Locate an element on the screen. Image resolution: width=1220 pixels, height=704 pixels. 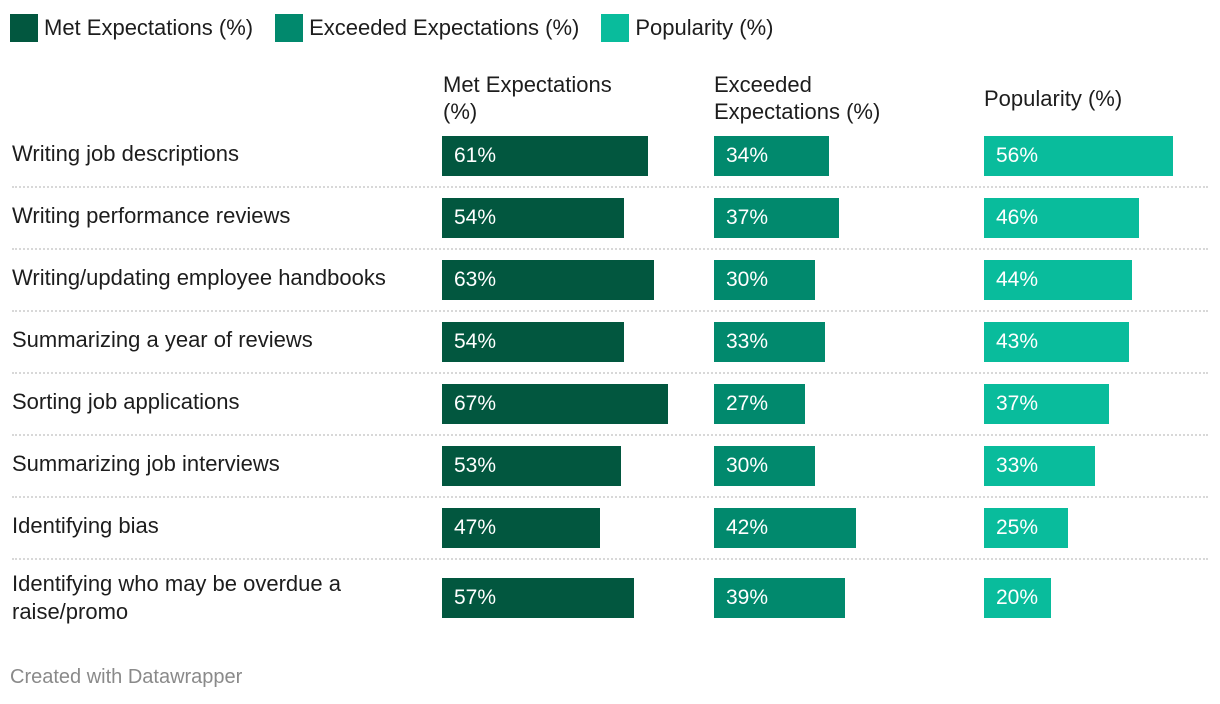
bar-value-label: 27% is located at coordinates (747, 403).